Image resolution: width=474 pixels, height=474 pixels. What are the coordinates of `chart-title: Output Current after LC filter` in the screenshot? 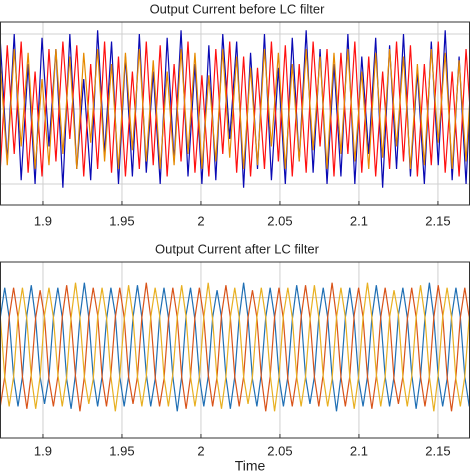 It's located at (237, 248).